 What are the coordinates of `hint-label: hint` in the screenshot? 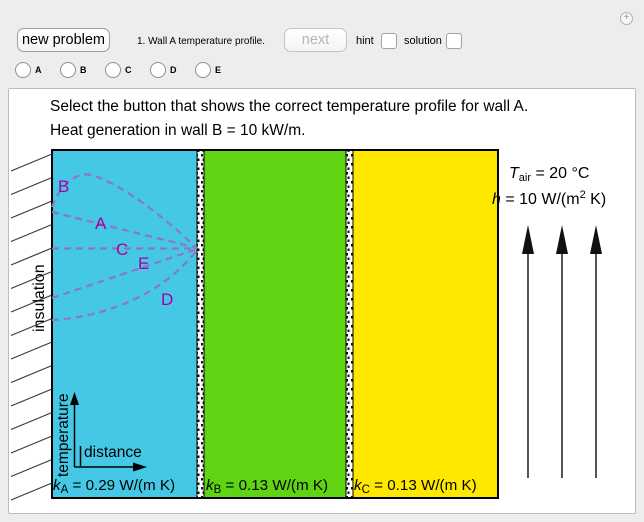 It's located at (365, 41).